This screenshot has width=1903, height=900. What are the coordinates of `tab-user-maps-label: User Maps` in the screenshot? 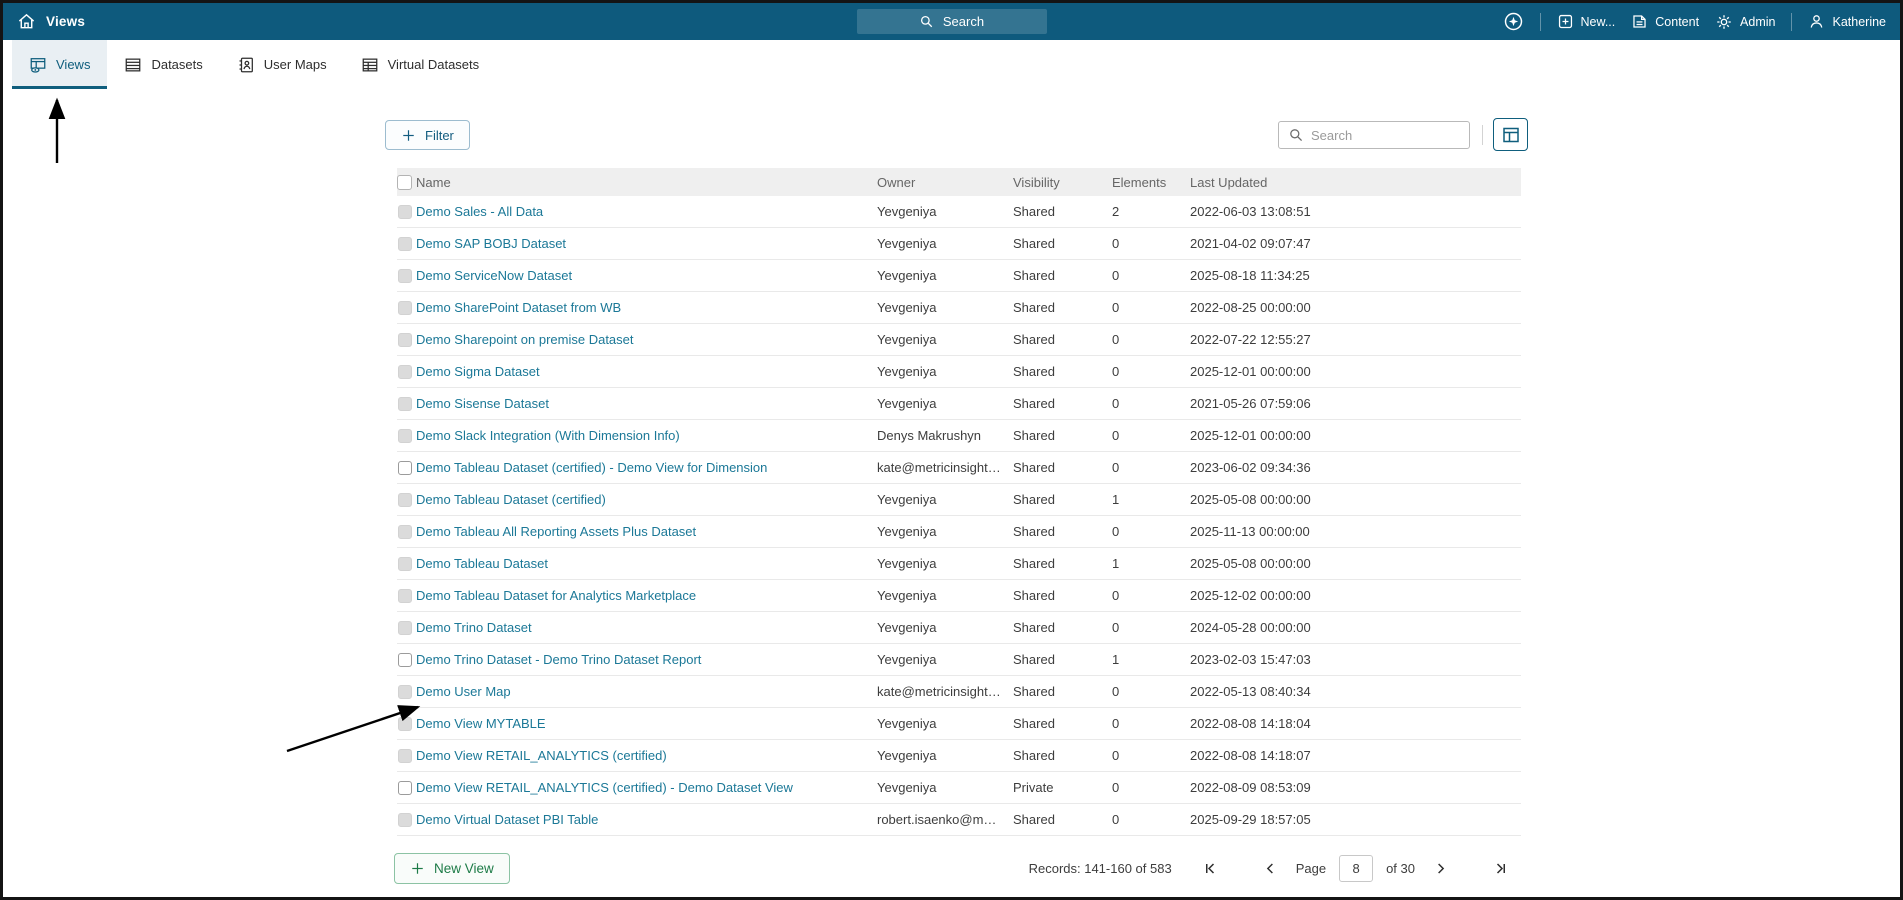 It's located at (295, 64).